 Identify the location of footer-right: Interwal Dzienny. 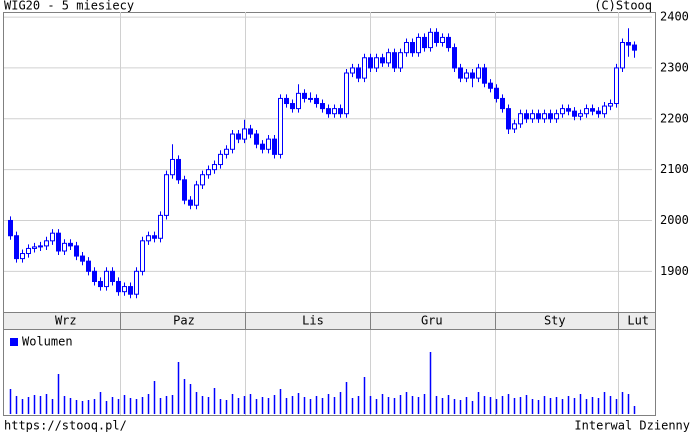
(632, 426).